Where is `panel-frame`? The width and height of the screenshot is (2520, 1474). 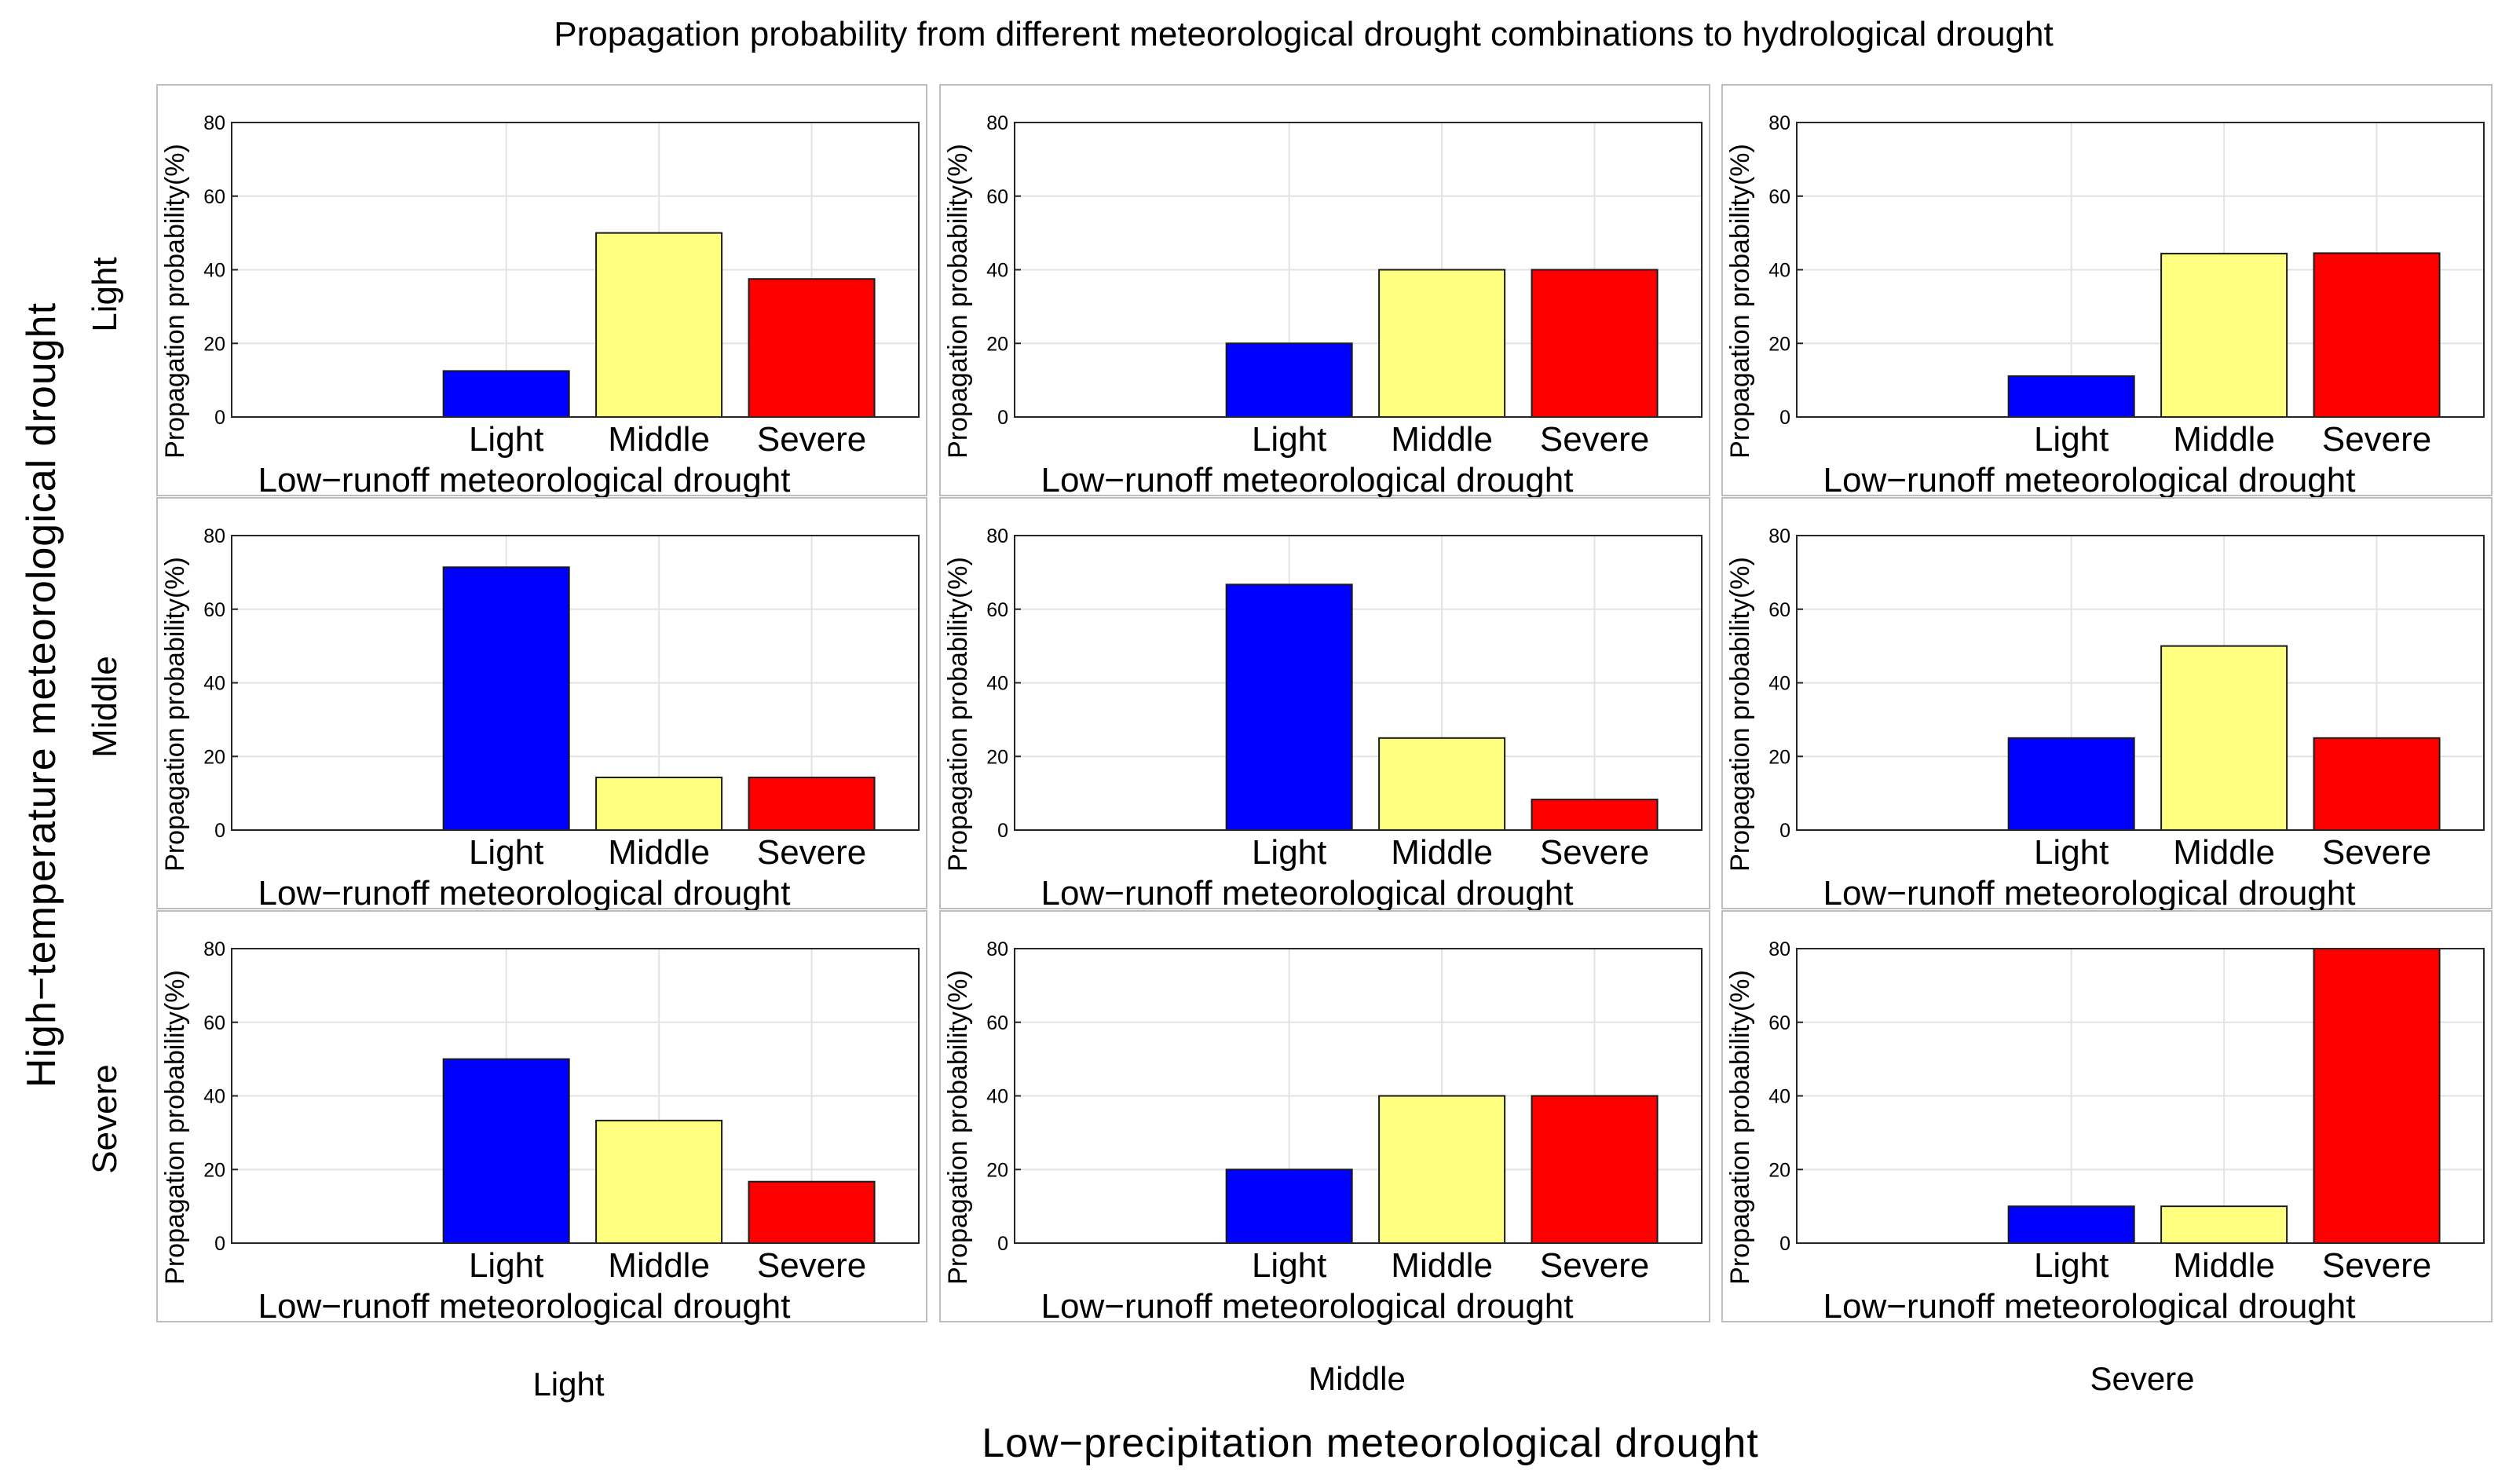
panel-frame is located at coordinates (2107, 703).